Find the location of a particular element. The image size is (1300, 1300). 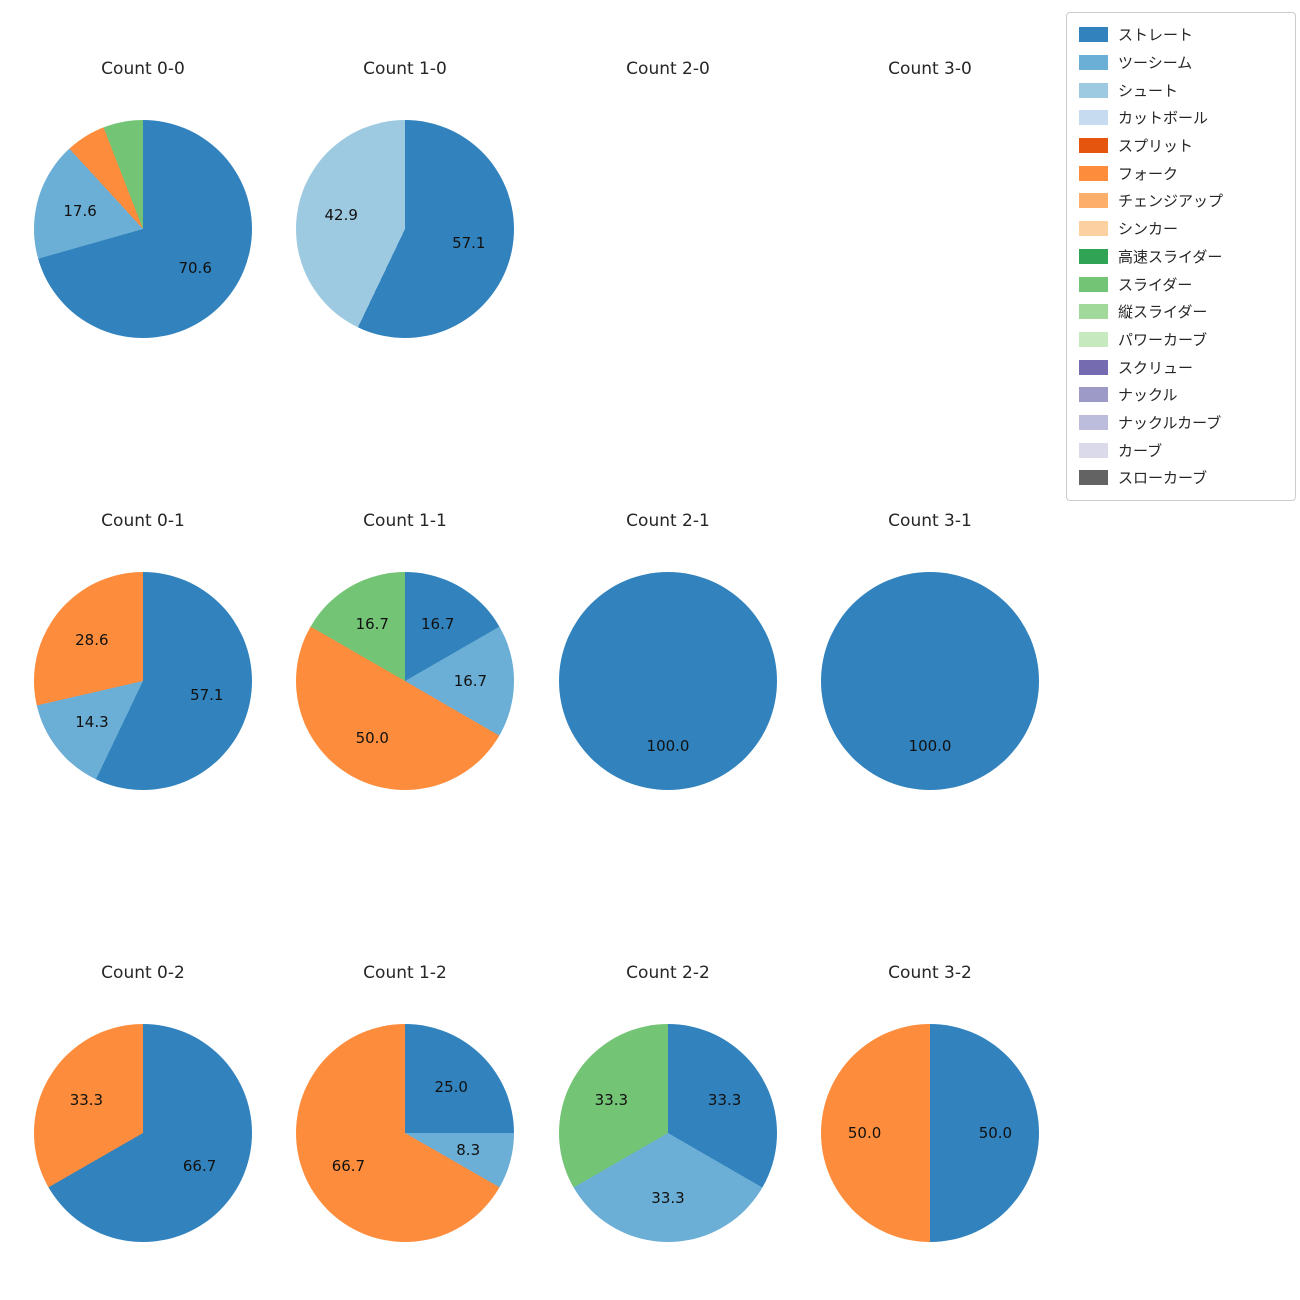

chart-cell-count-3-1: Count 3-1 100.0 is located at coordinates (930, 649).